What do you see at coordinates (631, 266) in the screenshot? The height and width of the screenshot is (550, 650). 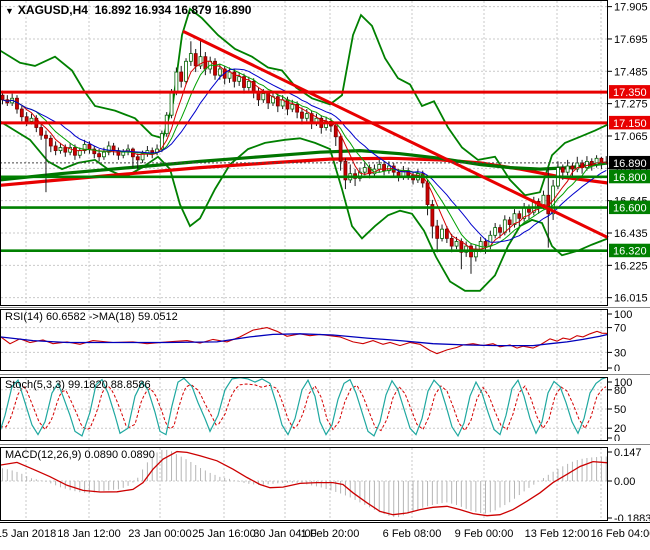 I see `price-tick-label: 16.225` at bounding box center [631, 266].